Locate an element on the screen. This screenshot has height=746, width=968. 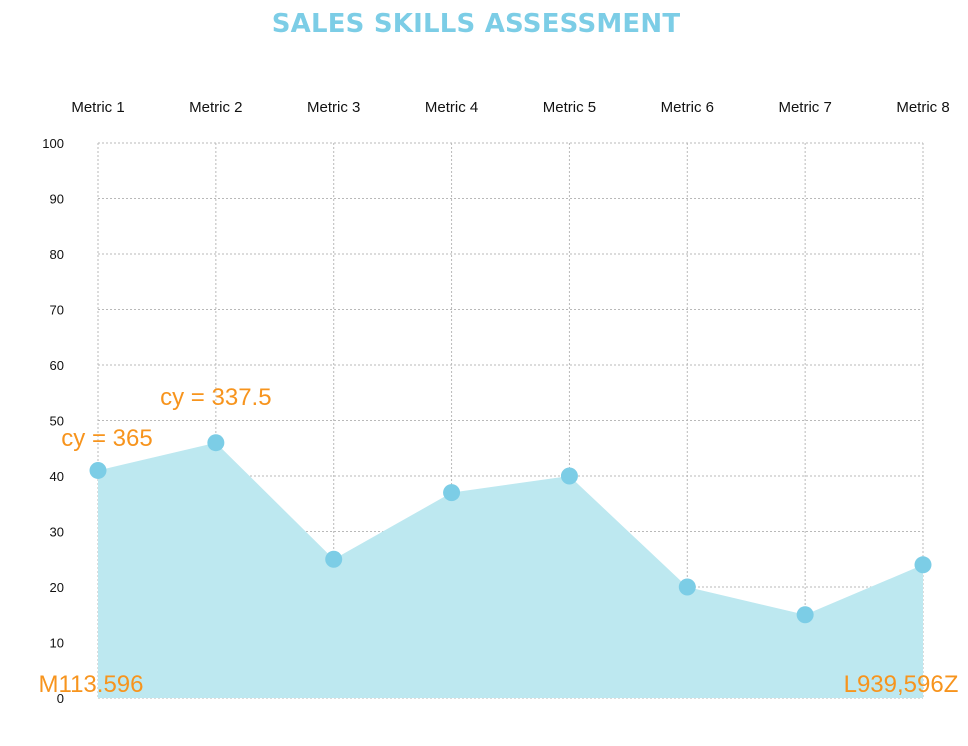
chart-annotation: M113.596 is located at coordinates (91, 684).